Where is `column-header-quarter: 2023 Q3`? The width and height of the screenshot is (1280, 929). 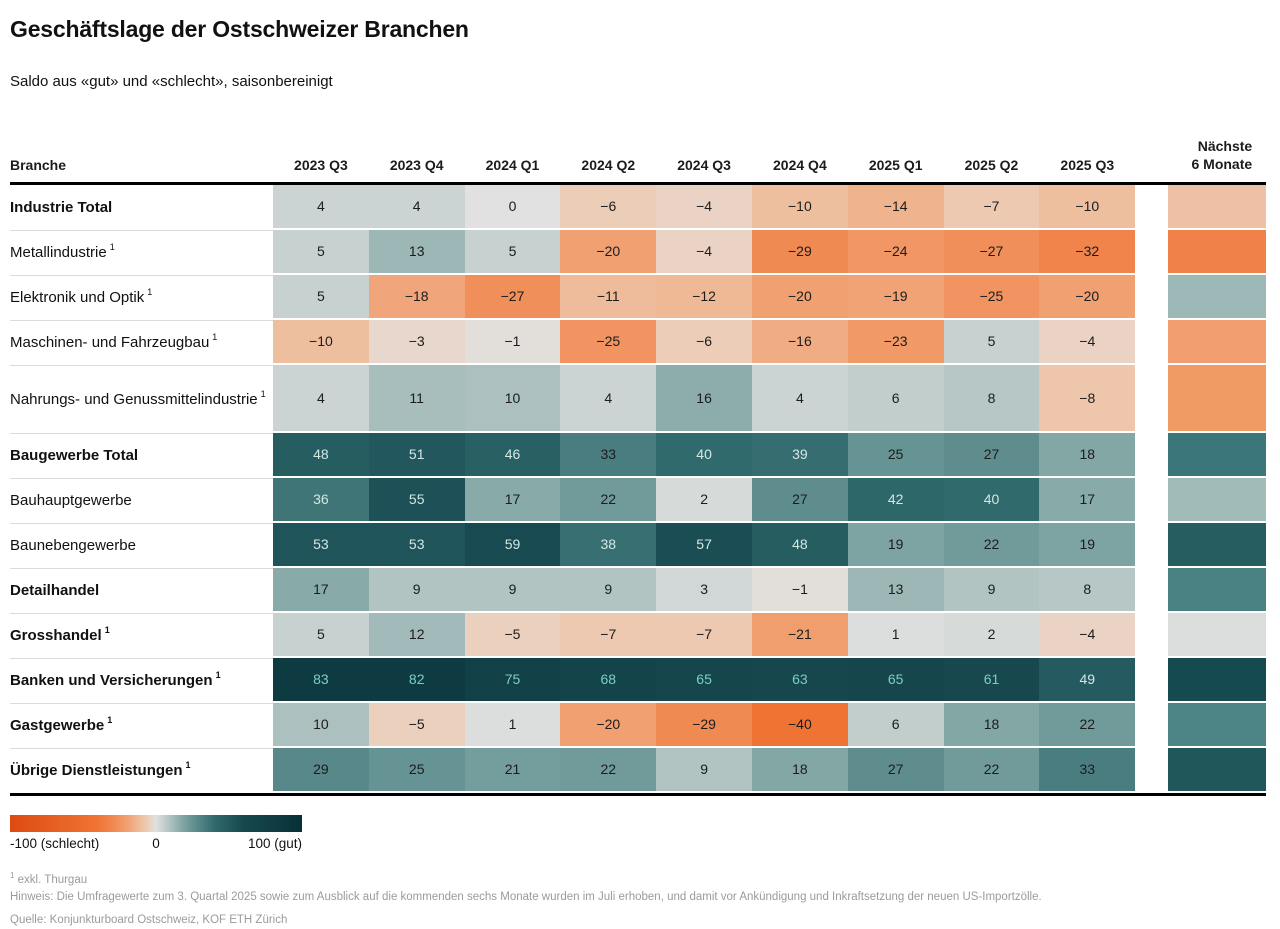
column-header-quarter: 2023 Q3 is located at coordinates (321, 165).